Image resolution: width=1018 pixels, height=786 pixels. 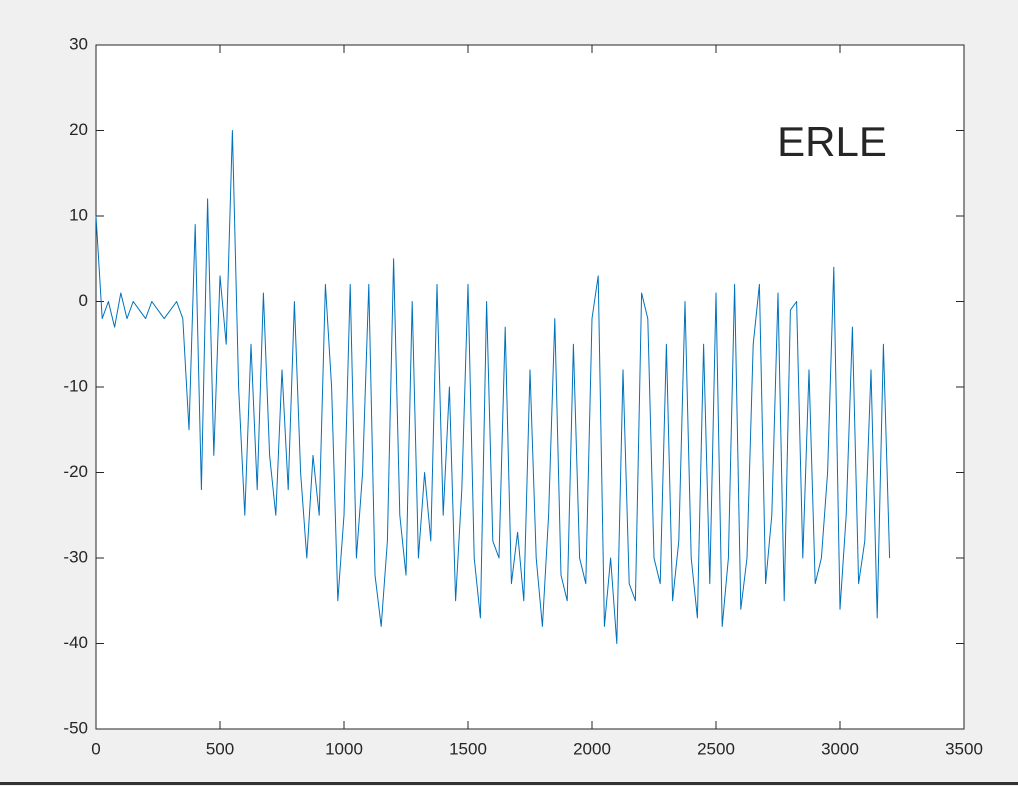 What do you see at coordinates (592, 748) in the screenshot?
I see `x-tick-label: 2000` at bounding box center [592, 748].